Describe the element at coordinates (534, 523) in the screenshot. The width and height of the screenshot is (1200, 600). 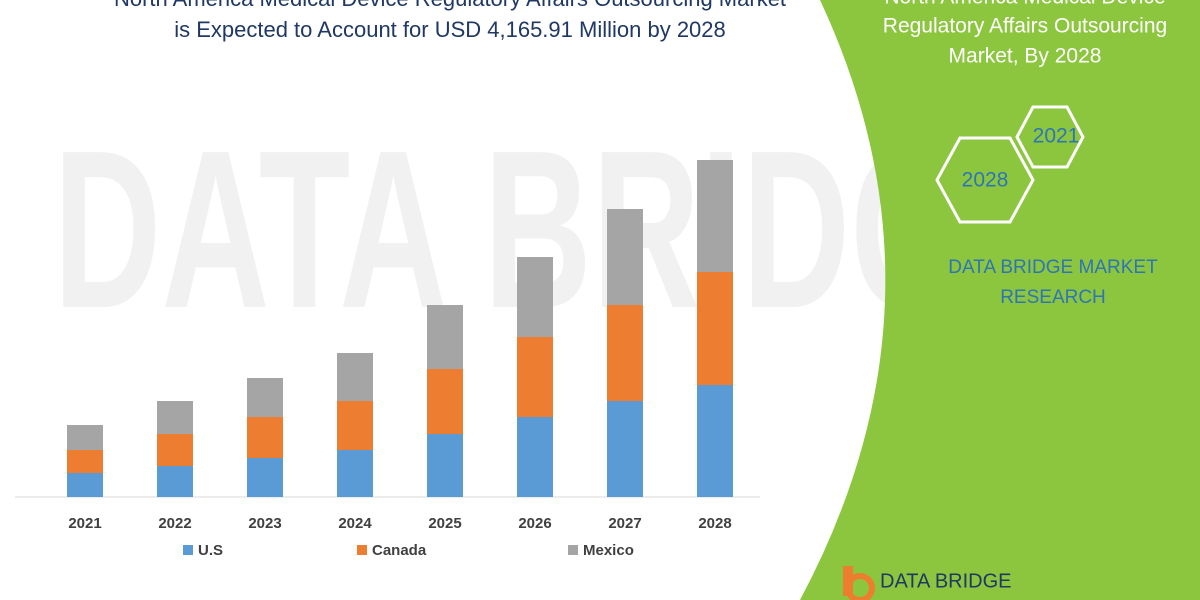
I see `x-tick-label: 2026` at that location.